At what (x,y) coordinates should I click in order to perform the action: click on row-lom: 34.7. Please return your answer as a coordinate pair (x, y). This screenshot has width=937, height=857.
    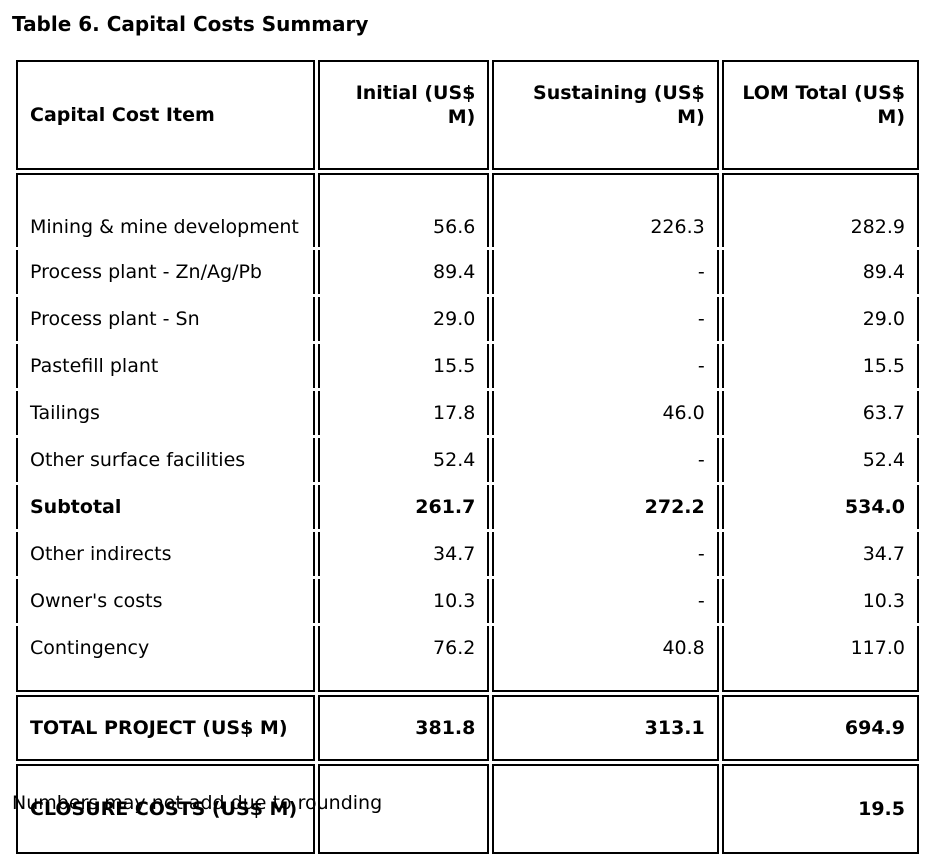
    Looking at the image, I should click on (820, 554).